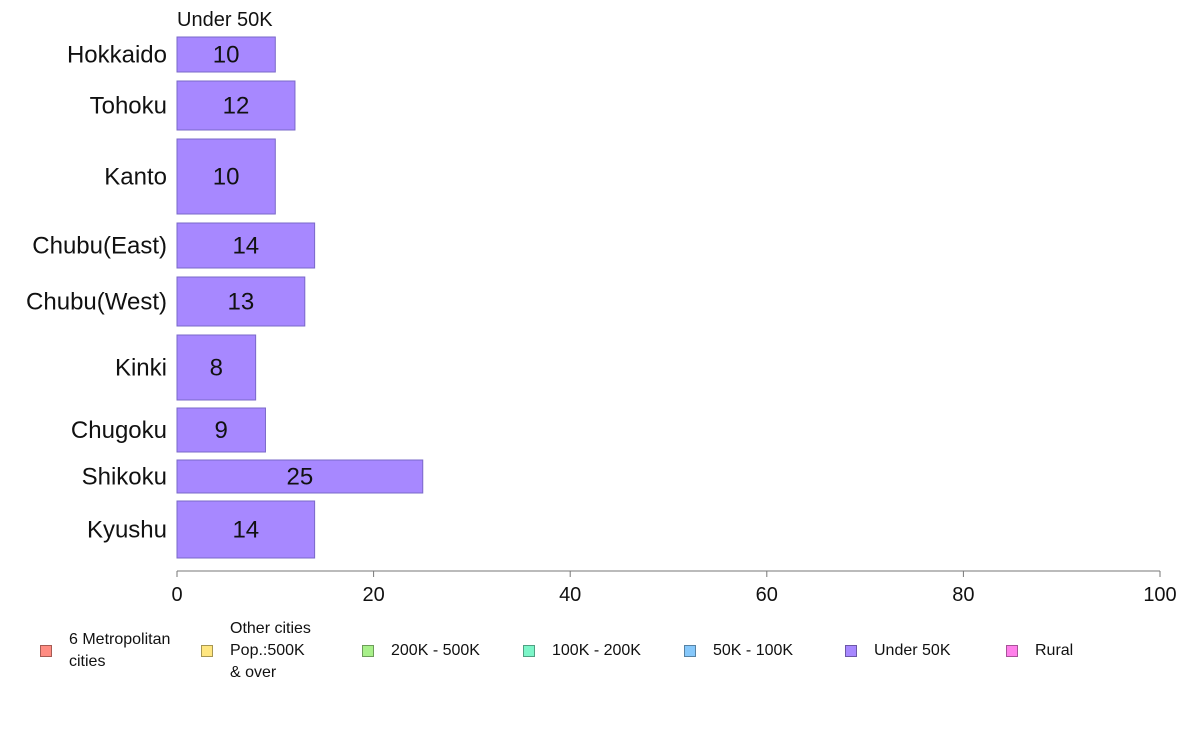 Image resolution: width=1188 pixels, height=736 pixels. I want to click on legend-label: Other cities Pop.:500K & over, so click(270, 650).